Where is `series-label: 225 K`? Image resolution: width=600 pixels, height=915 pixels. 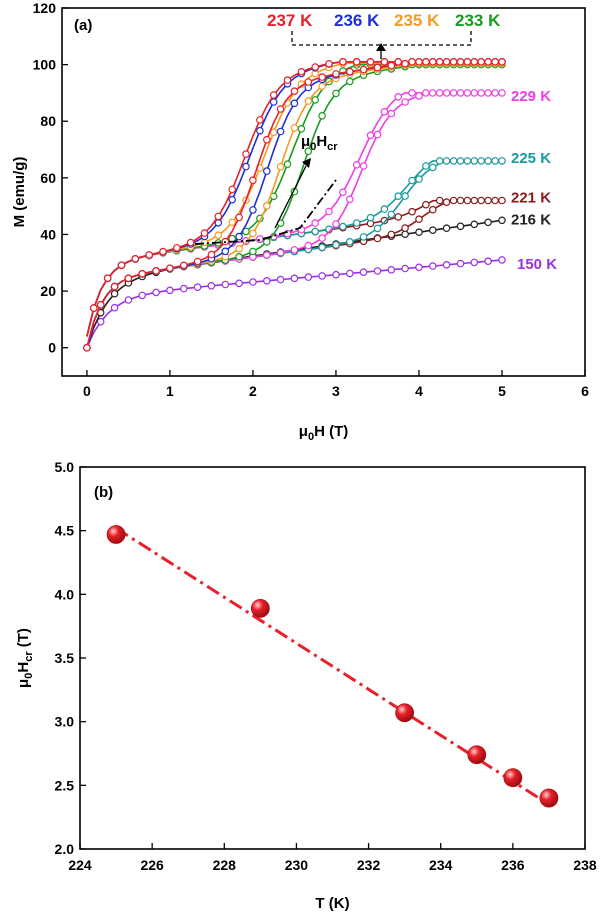
series-label: 225 K is located at coordinates (531, 158).